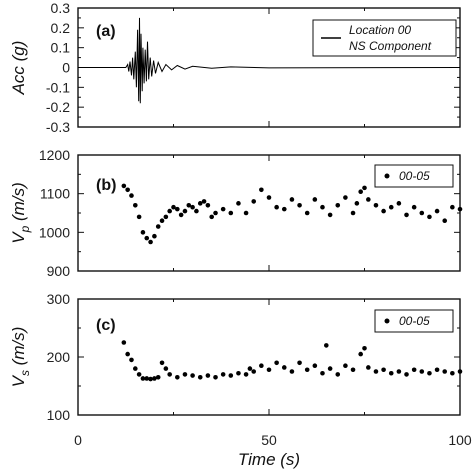  I want to click on panel-b-ytick-label: 1000, so click(54, 232).